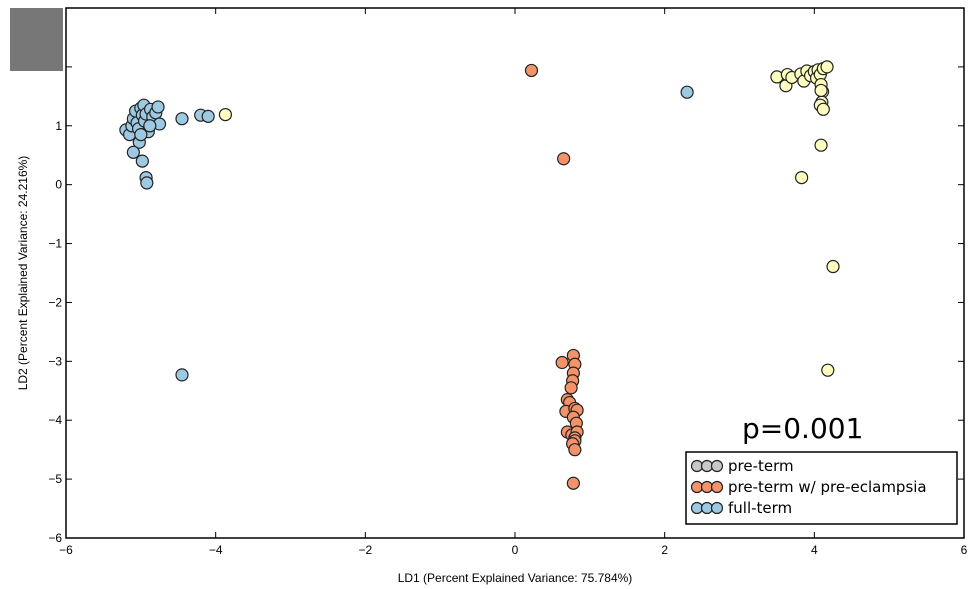  What do you see at coordinates (964, 550) in the screenshot?
I see `x-tick-label: 6` at bounding box center [964, 550].